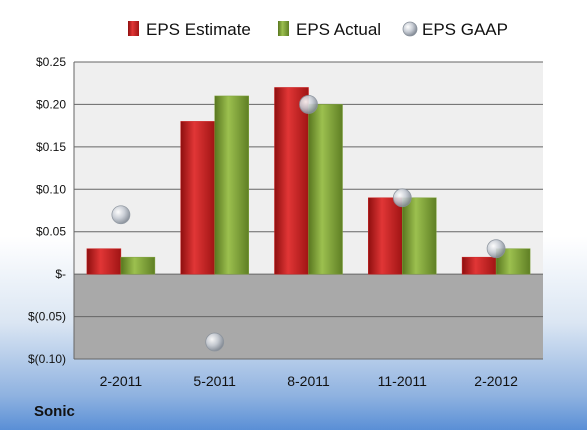 The height and width of the screenshot is (430, 587). Describe the element at coordinates (283, 28) in the screenshot. I see `legend-actual-swatch` at that location.